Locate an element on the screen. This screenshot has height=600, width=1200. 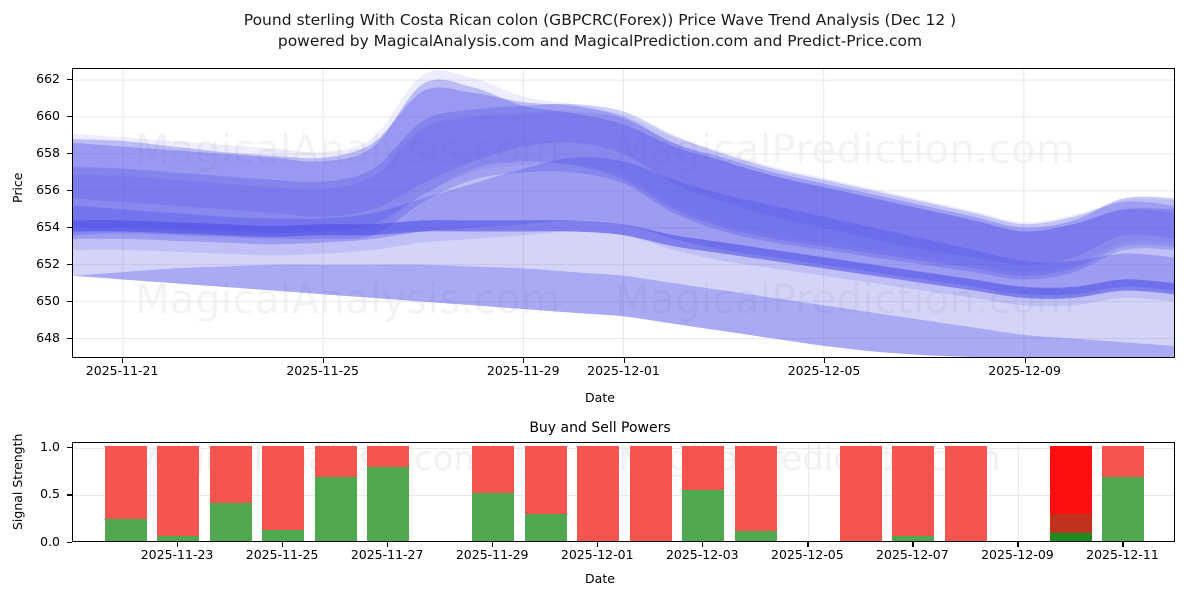
price-y-tick-label: 658 is located at coordinates (48, 152).